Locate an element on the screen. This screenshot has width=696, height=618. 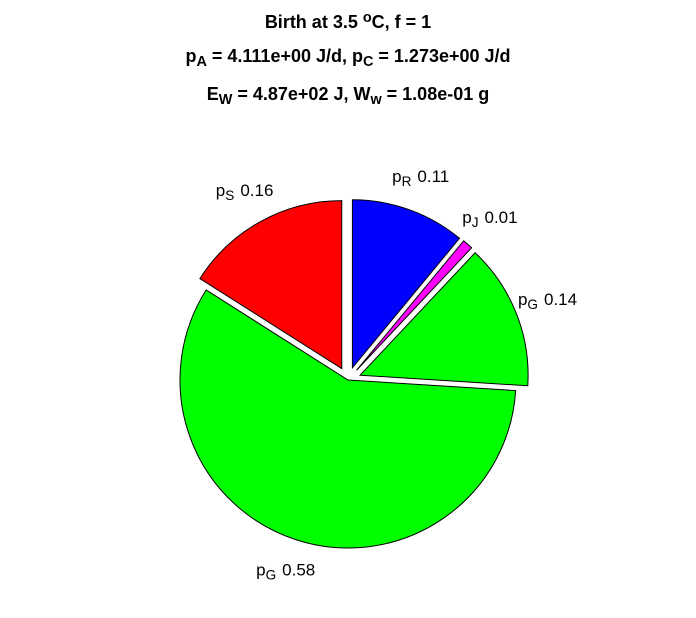
text-part: = 1.273e+00 J/d is located at coordinates (441, 56).